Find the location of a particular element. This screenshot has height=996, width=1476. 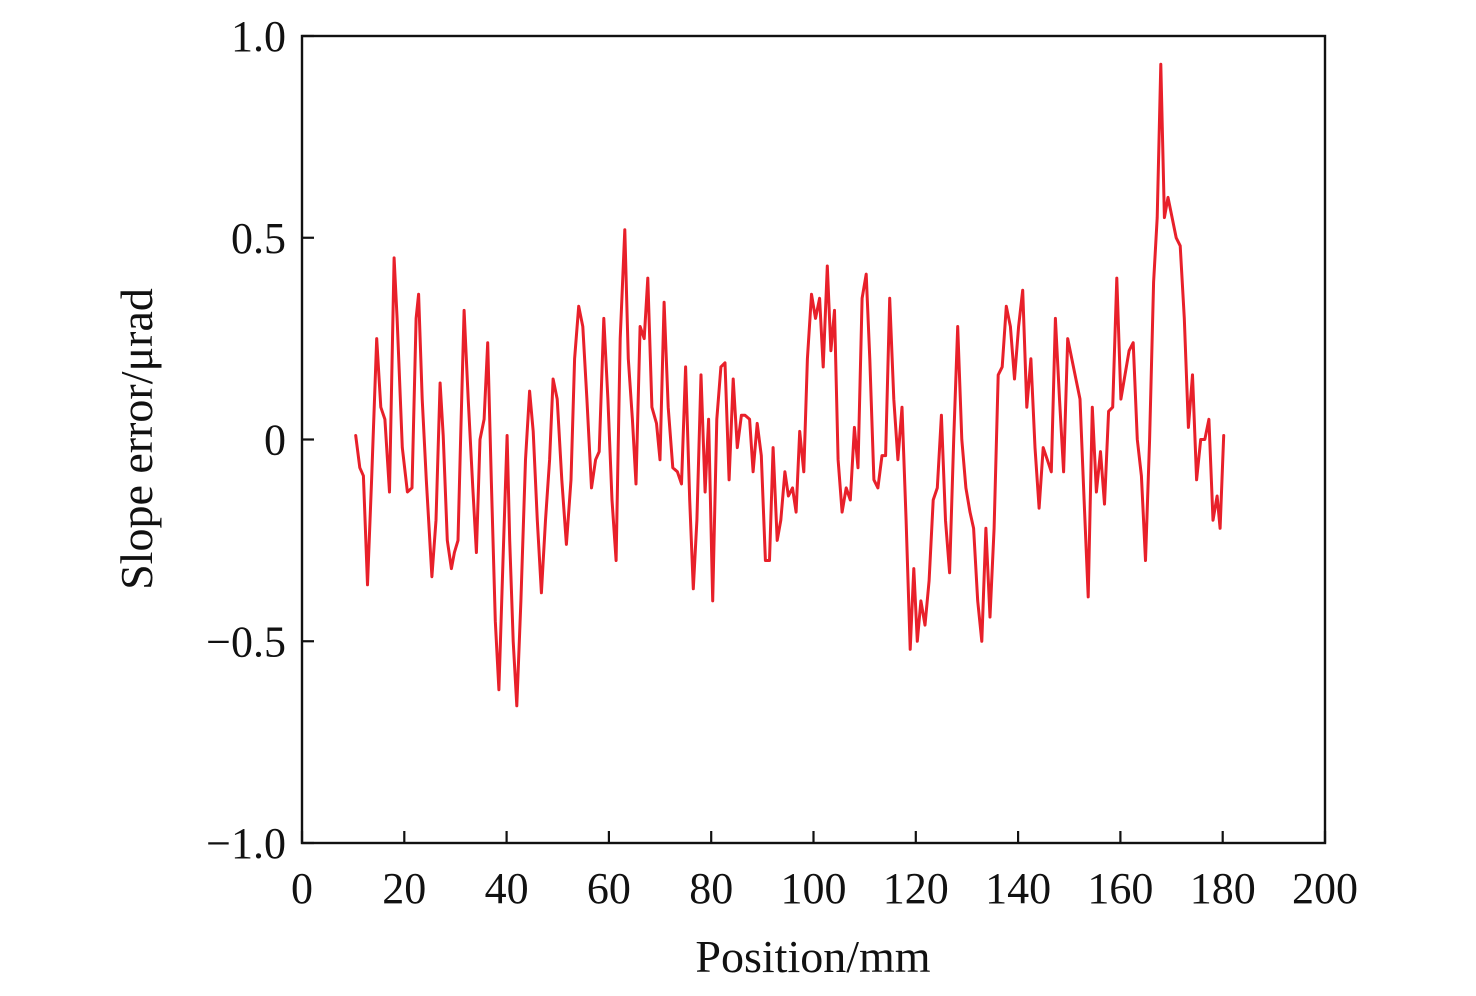

y-tick-label: 1.0 is located at coordinates (258, 36).